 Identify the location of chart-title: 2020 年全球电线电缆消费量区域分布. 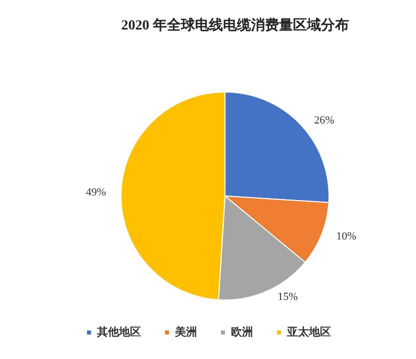
(235, 26).